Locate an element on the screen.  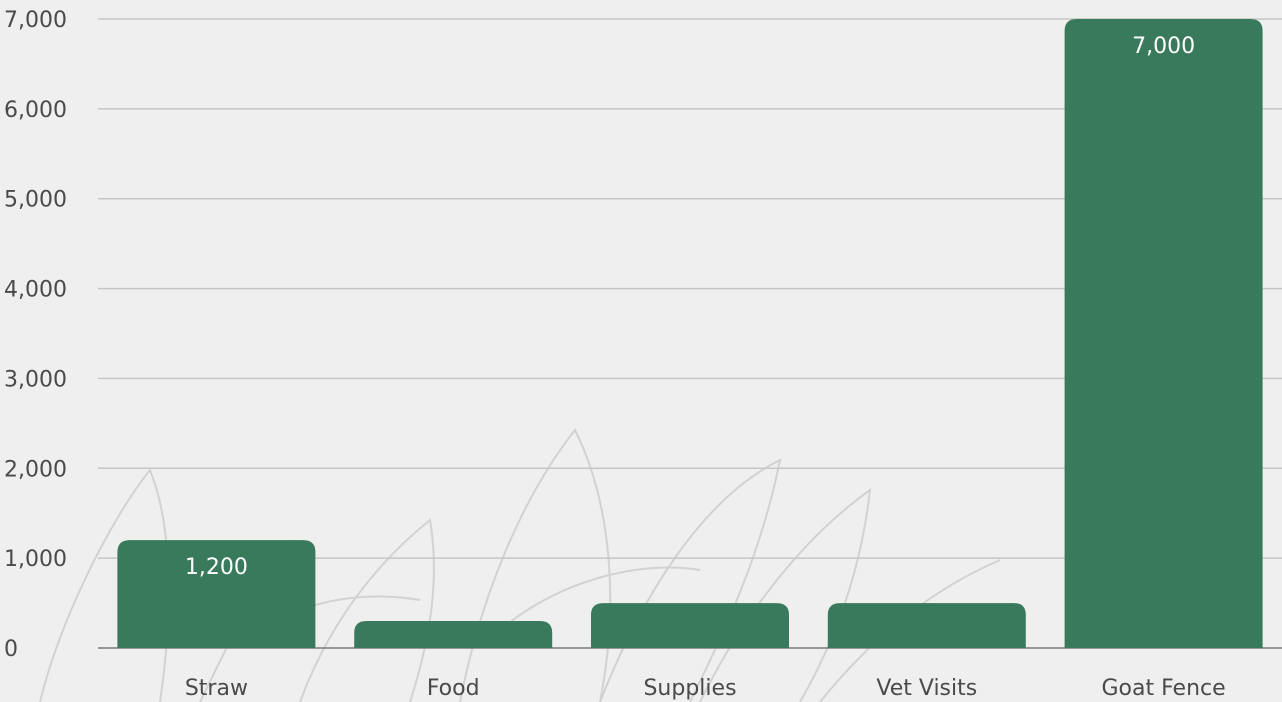
x-tick-label: Supplies is located at coordinates (689, 688).